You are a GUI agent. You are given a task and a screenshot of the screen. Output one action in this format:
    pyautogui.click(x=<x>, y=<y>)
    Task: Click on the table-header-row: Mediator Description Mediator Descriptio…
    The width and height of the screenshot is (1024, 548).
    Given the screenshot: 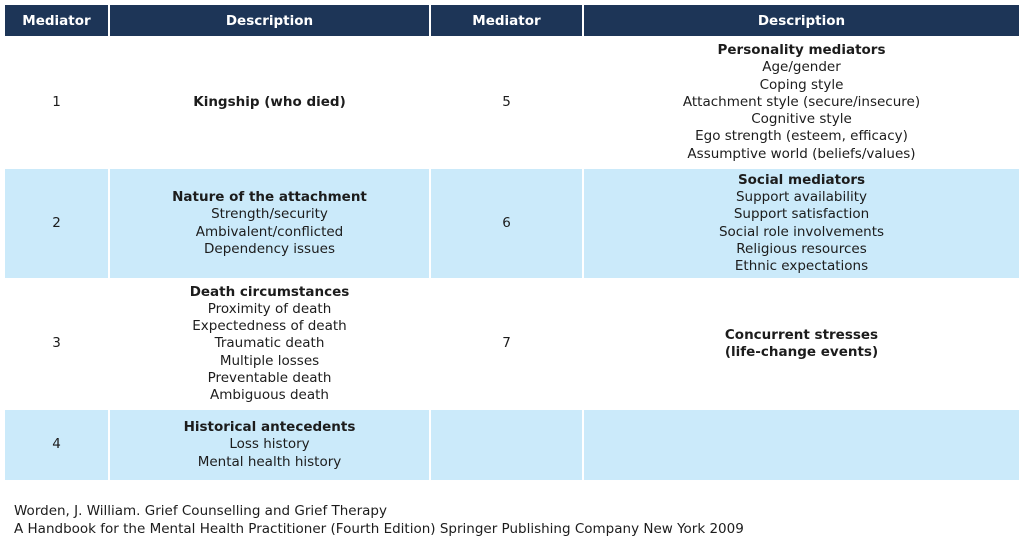 What is the action you would take?
    pyautogui.click(x=512, y=21)
    